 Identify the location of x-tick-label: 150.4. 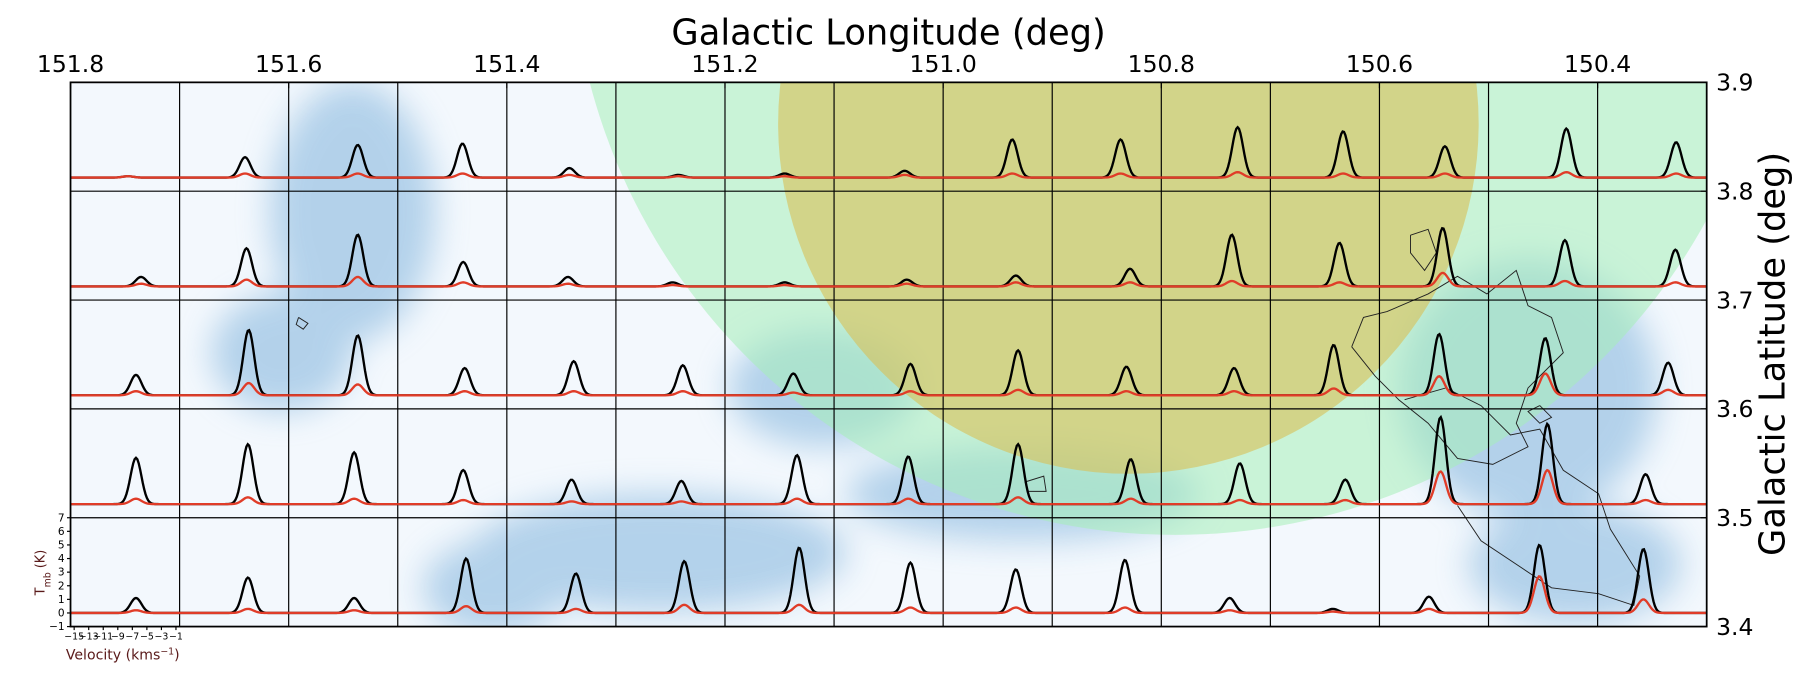
(1597, 64).